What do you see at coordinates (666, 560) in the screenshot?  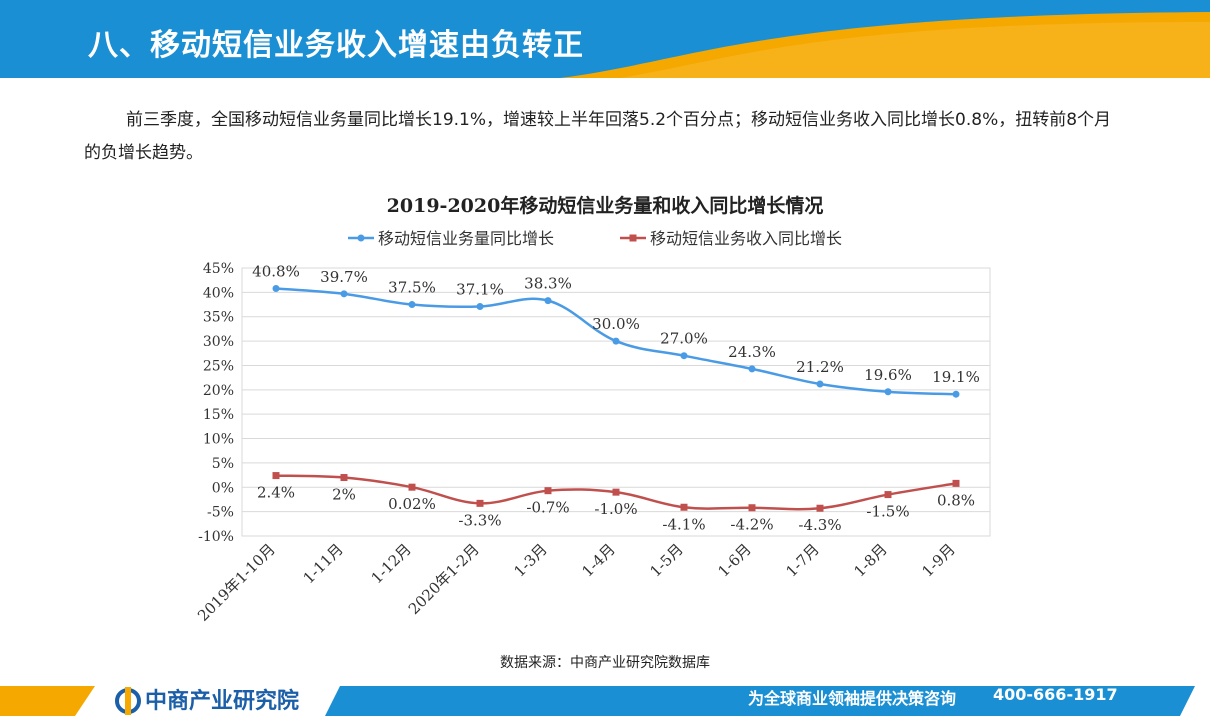 I see `x-tick-label: 1-5月` at bounding box center [666, 560].